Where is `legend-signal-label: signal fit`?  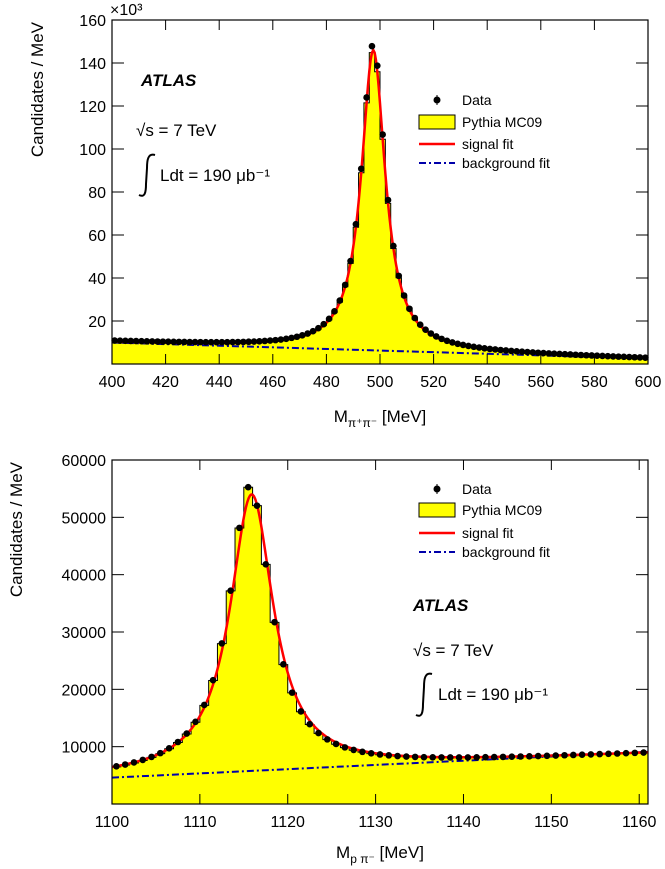 legend-signal-label: signal fit is located at coordinates (487, 144).